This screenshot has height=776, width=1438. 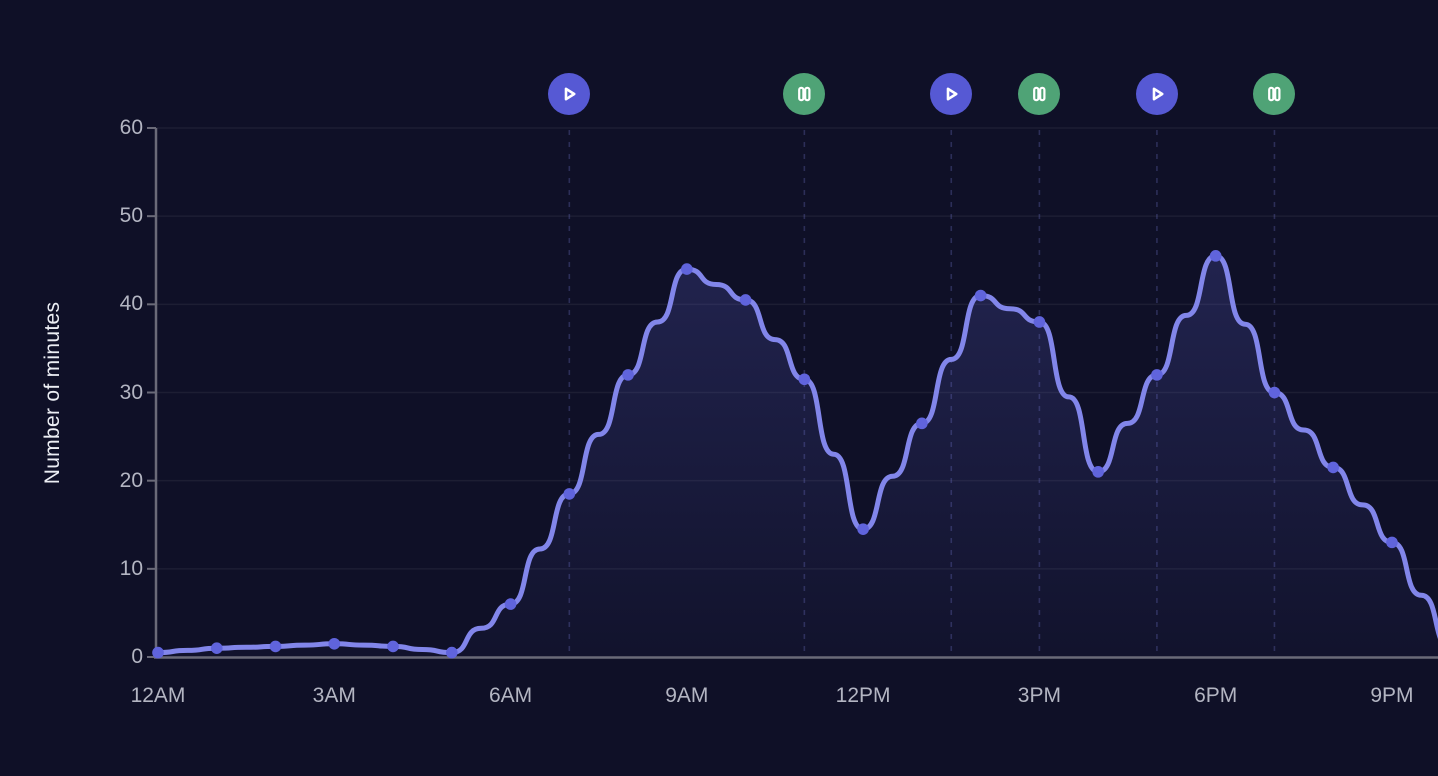 What do you see at coordinates (687, 695) in the screenshot?
I see `x-tick-label: 9AM` at bounding box center [687, 695].